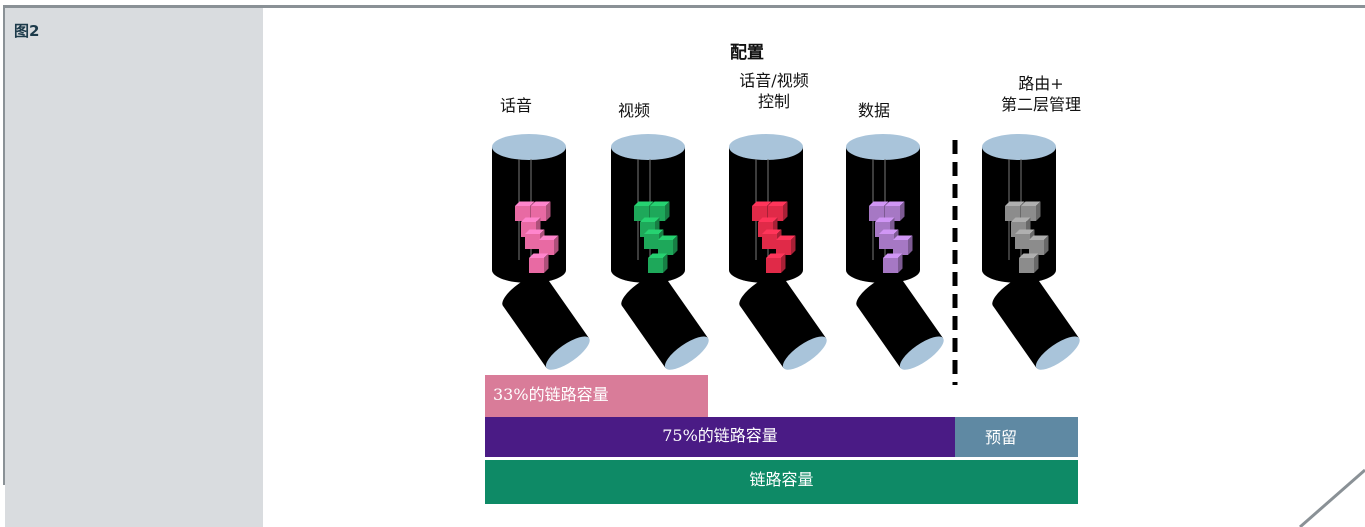 This screenshot has width=1365, height=527. I want to click on pipe-av-control, so click(783, 322).